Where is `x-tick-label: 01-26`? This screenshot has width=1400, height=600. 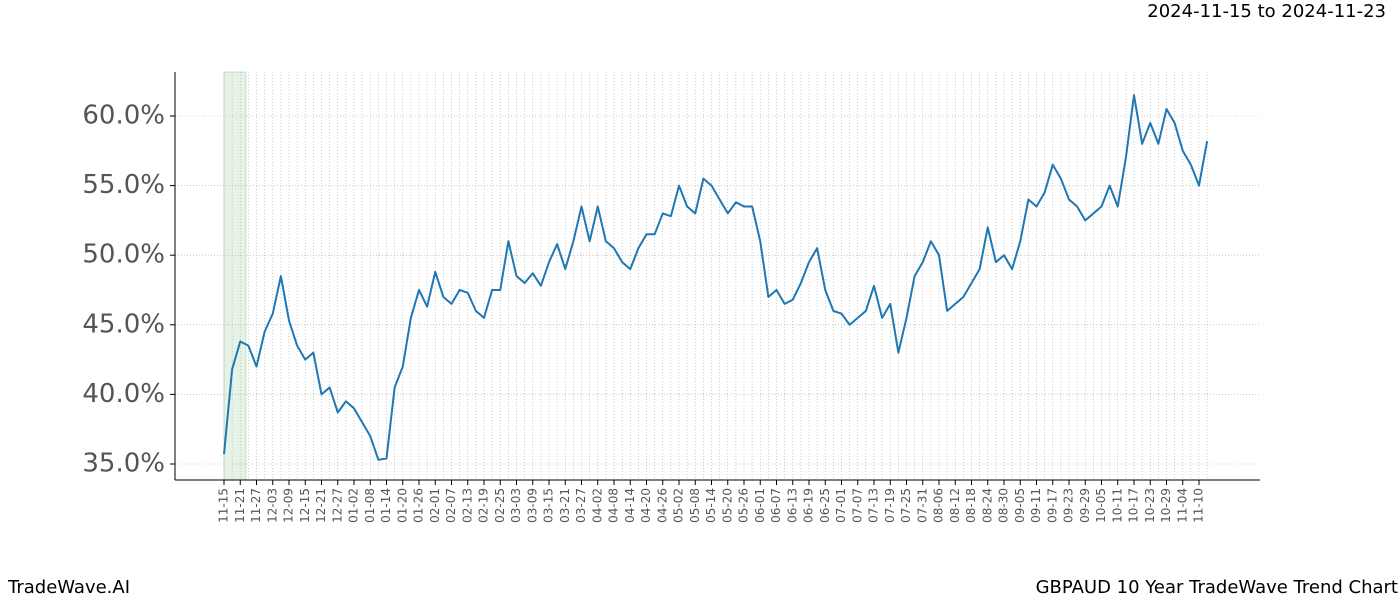 x-tick-label: 01-26 is located at coordinates (419, 505).